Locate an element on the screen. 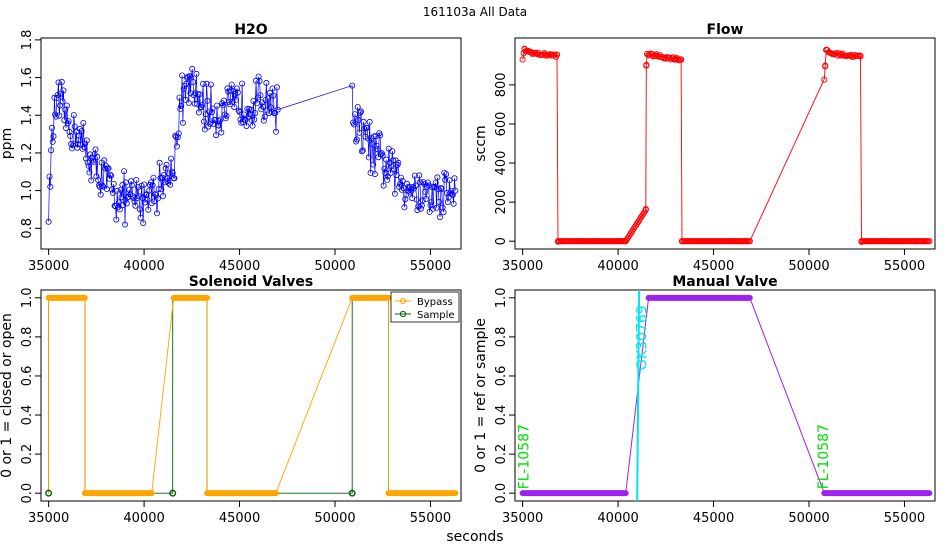 This screenshot has height=550, width=950. manual-vertical-marker is located at coordinates (638, 395).